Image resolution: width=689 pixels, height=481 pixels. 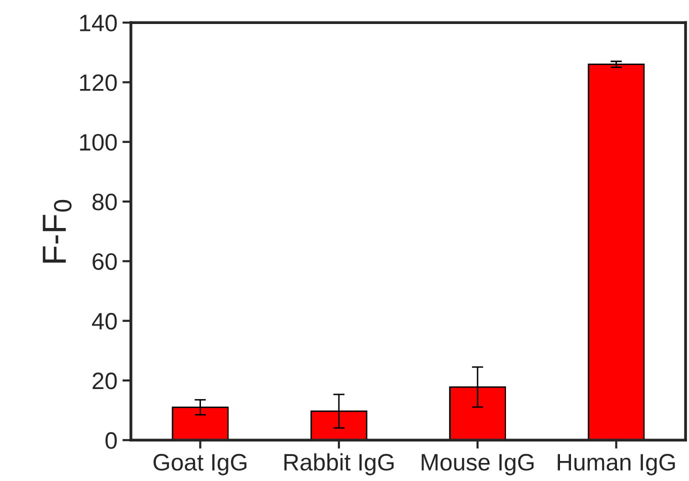 I want to click on y-tick-label: 40, so click(x=104, y=321).